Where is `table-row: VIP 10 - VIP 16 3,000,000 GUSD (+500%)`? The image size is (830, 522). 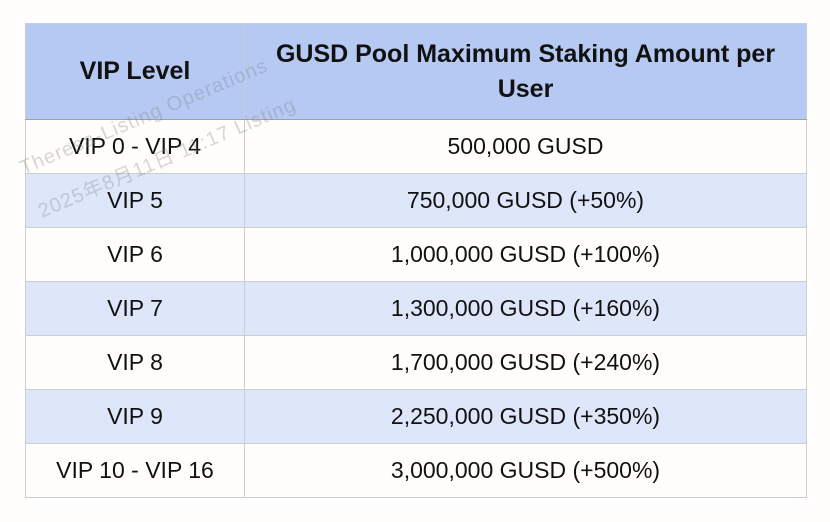 table-row: VIP 10 - VIP 16 3,000,000 GUSD (+500%) is located at coordinates (416, 470).